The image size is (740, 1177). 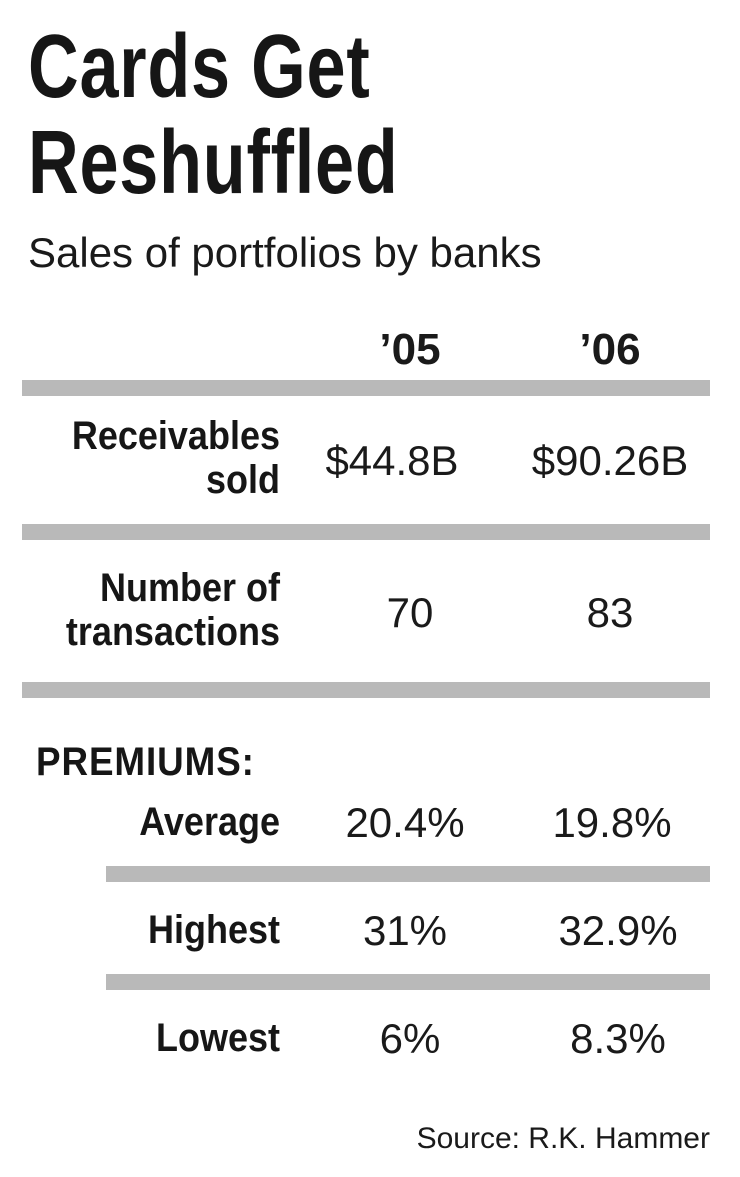 What do you see at coordinates (610, 349) in the screenshot?
I see `column-header-2006: ’06` at bounding box center [610, 349].